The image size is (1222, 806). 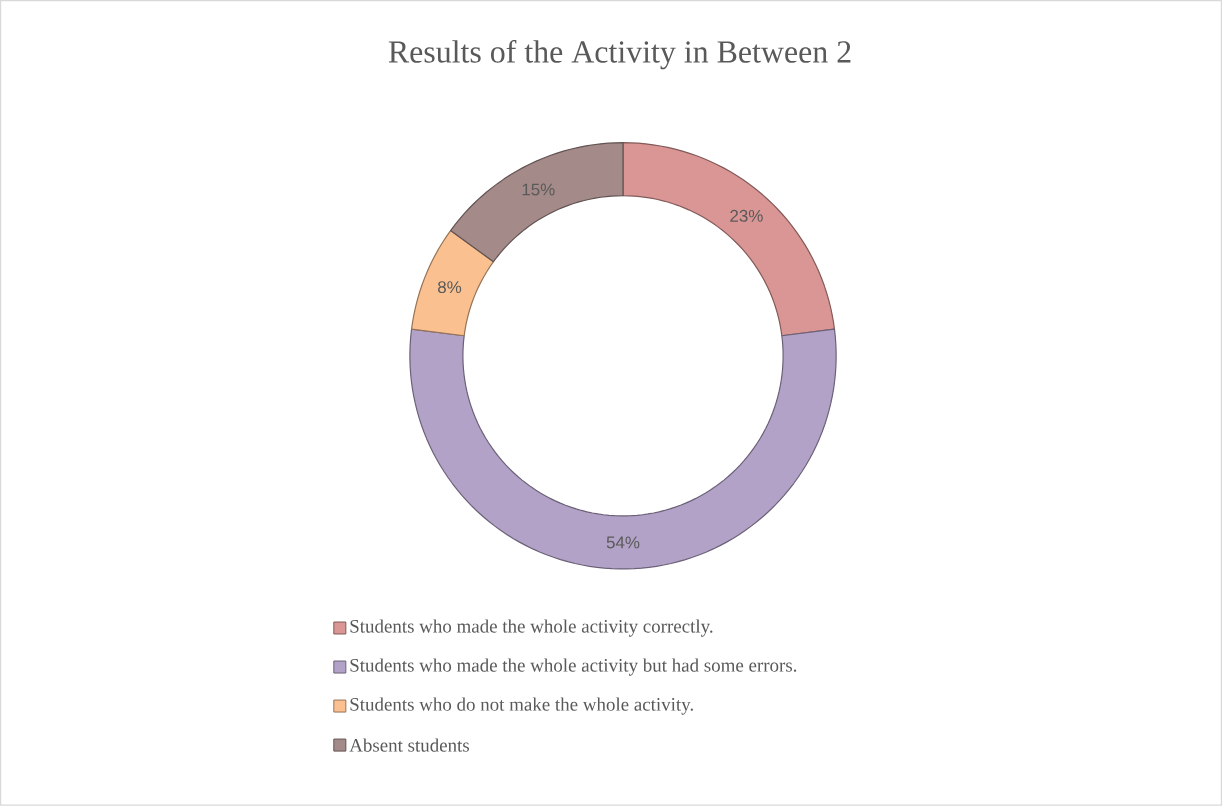 I want to click on legend-label: Students who made the whole activity but had some errors., so click(x=573, y=667).